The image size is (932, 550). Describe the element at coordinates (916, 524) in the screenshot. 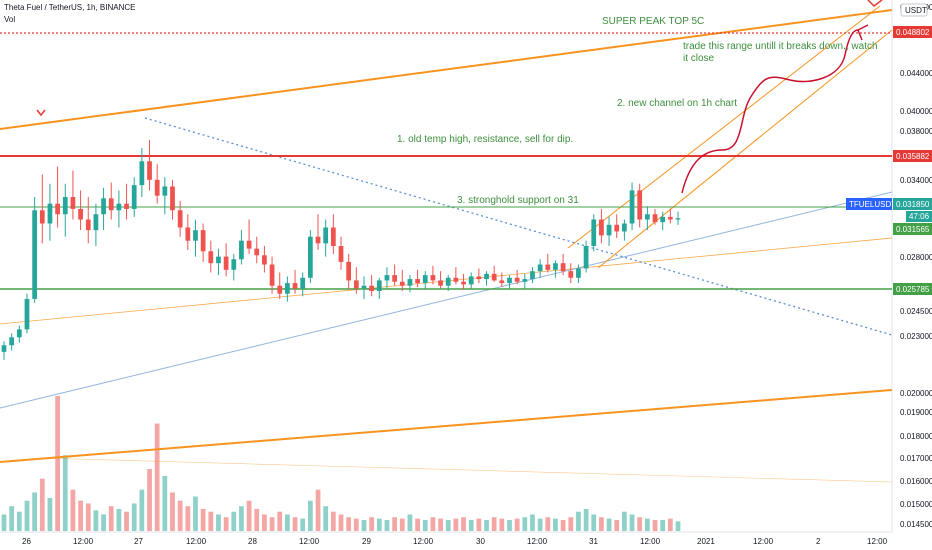

I see `y-tick-label: 0.014500` at that location.